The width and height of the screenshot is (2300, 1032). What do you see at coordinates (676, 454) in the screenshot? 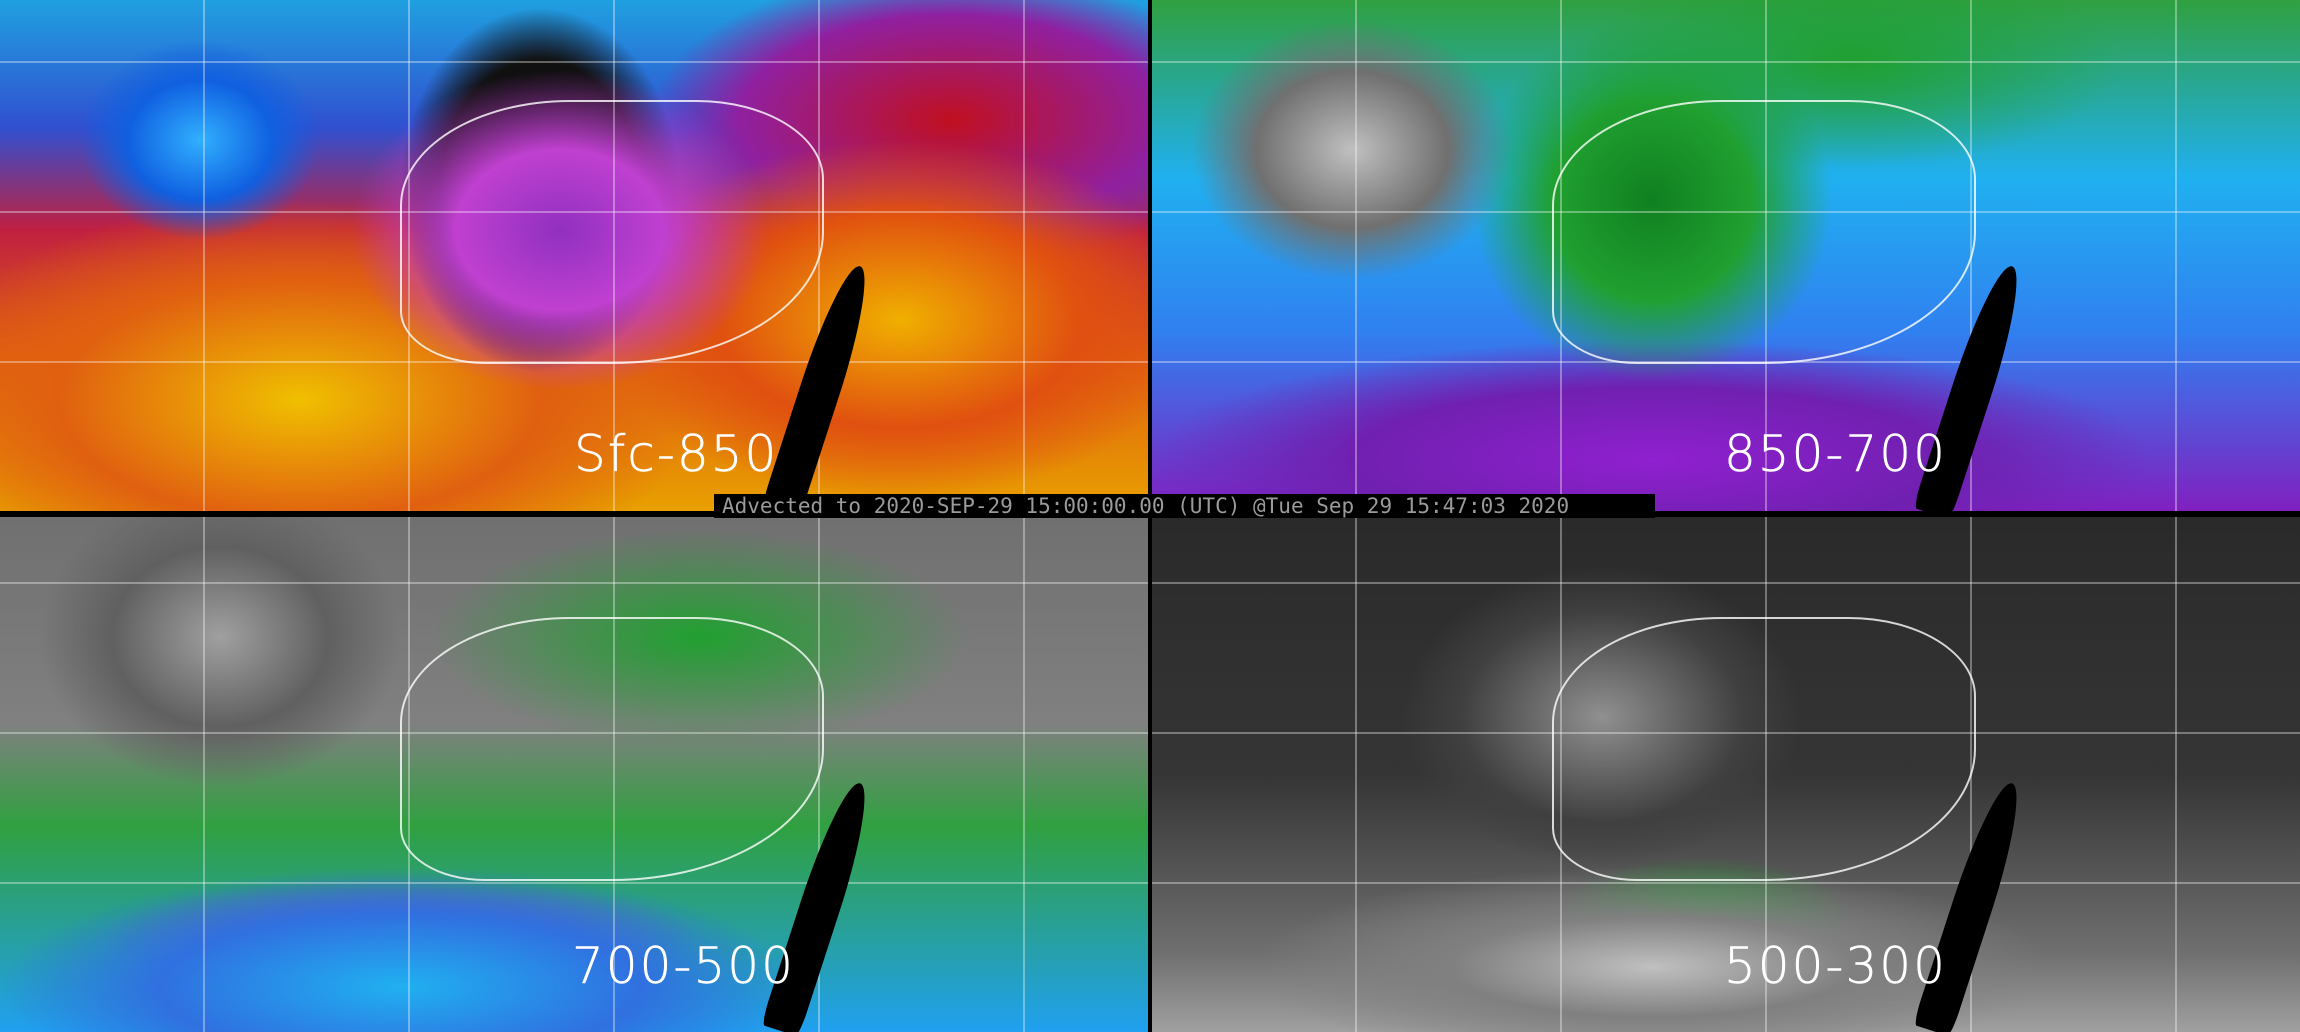
I see `panel-label: Sfc-850` at bounding box center [676, 454].